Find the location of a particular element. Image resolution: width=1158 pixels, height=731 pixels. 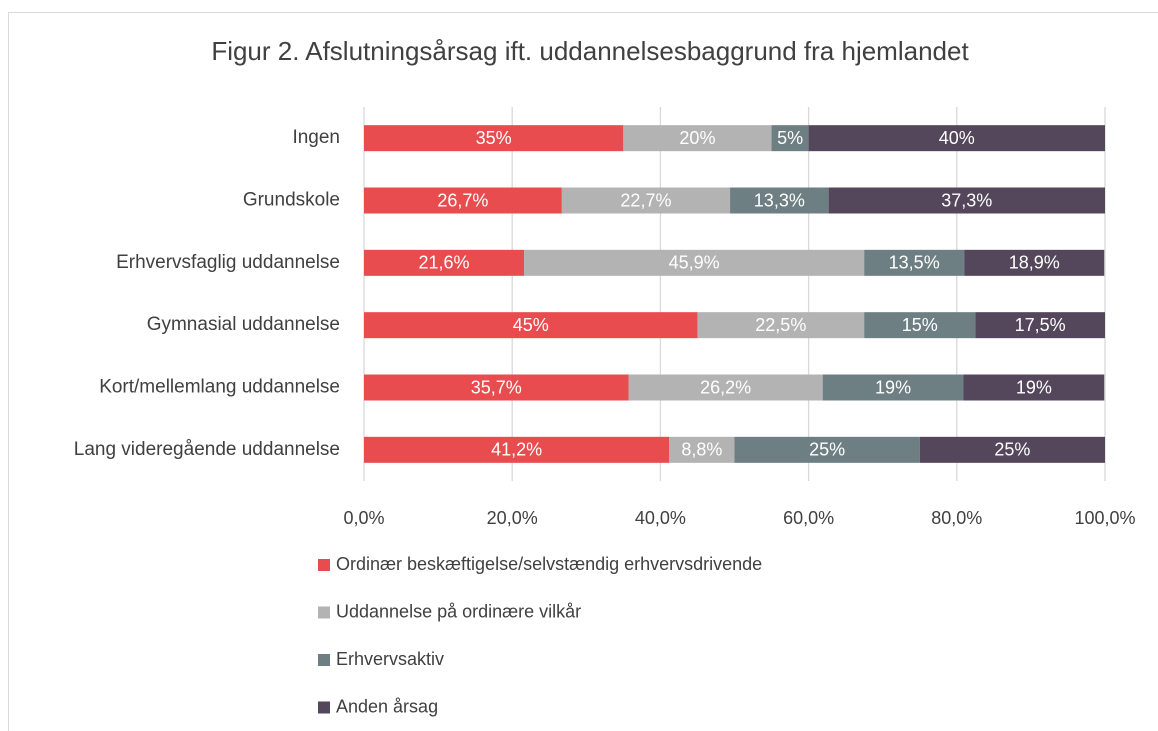

x-tick-label: 80,0% is located at coordinates (956, 518).